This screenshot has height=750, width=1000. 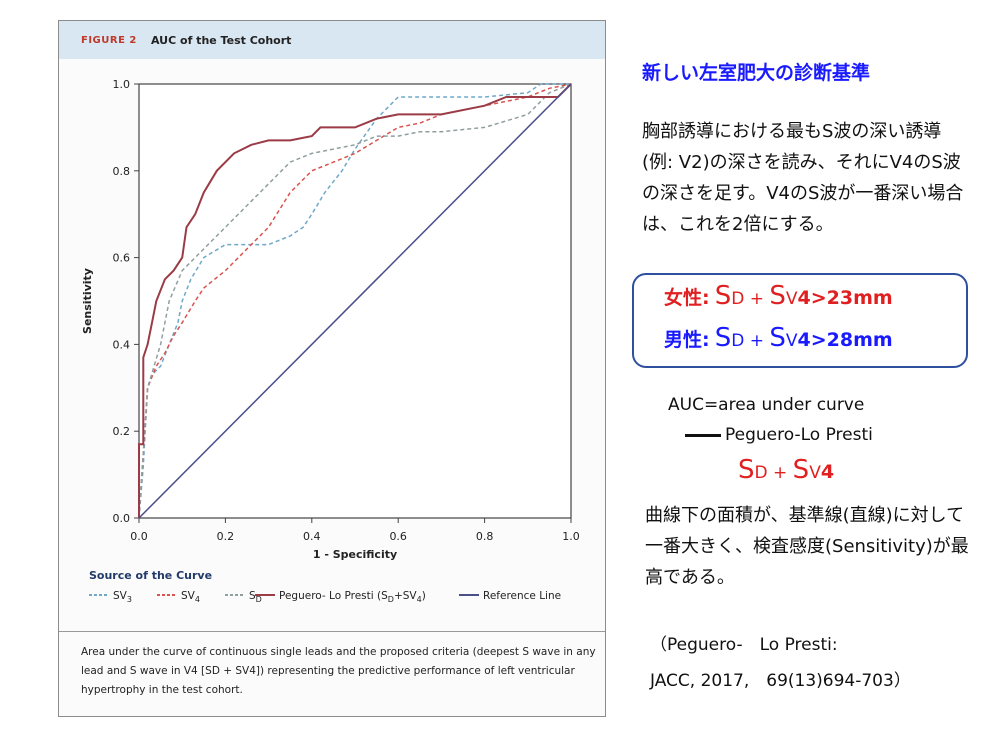 I want to click on y-tick-label: 1.0, so click(x=122, y=84).